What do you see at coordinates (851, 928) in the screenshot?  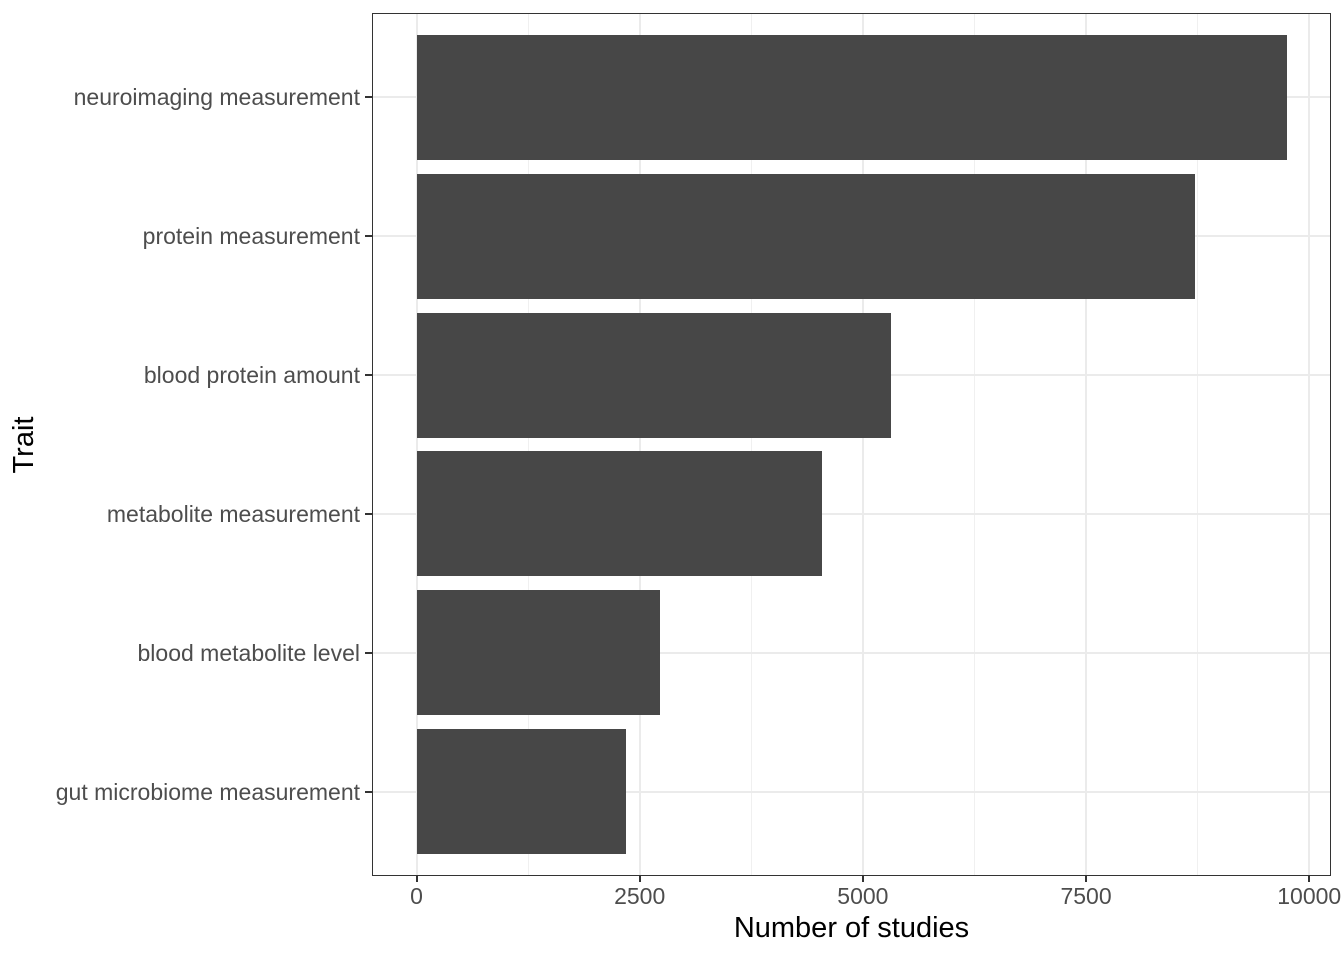 I see `x-axis-title: Number of studies` at bounding box center [851, 928].